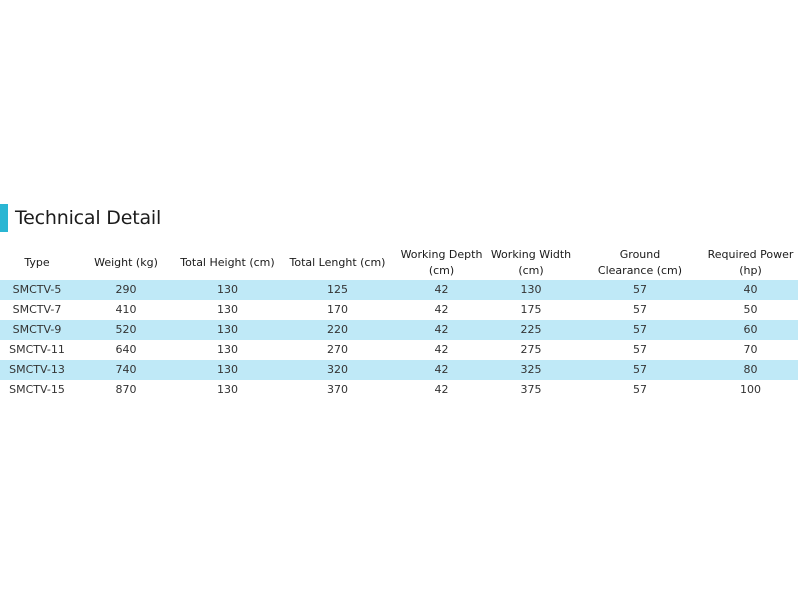  Describe the element at coordinates (750, 370) in the screenshot. I see `cell-required-power: 80` at that location.